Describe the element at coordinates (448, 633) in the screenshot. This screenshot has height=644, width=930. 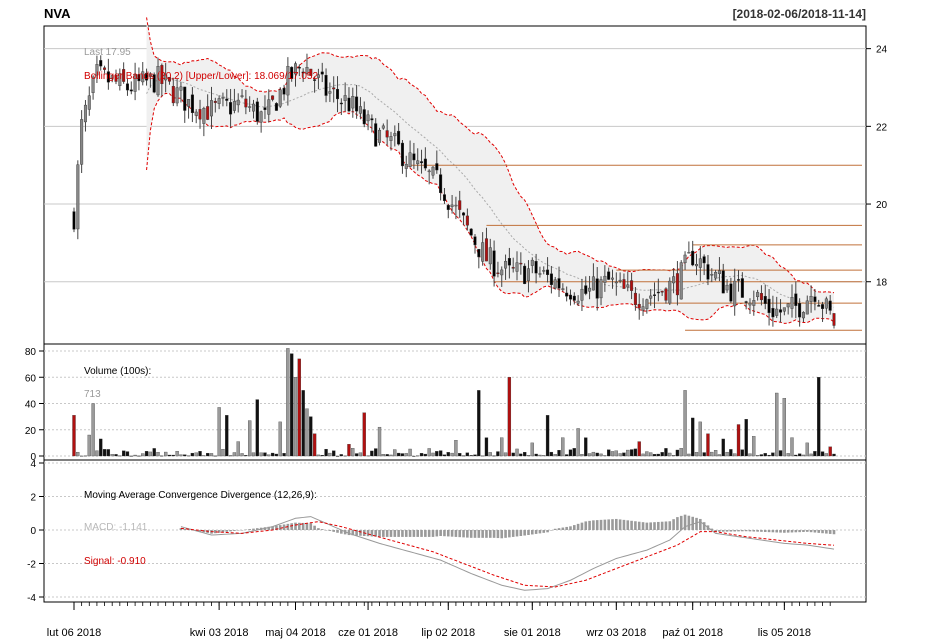
I see `x-tick-label: lip 02 2018` at that location.